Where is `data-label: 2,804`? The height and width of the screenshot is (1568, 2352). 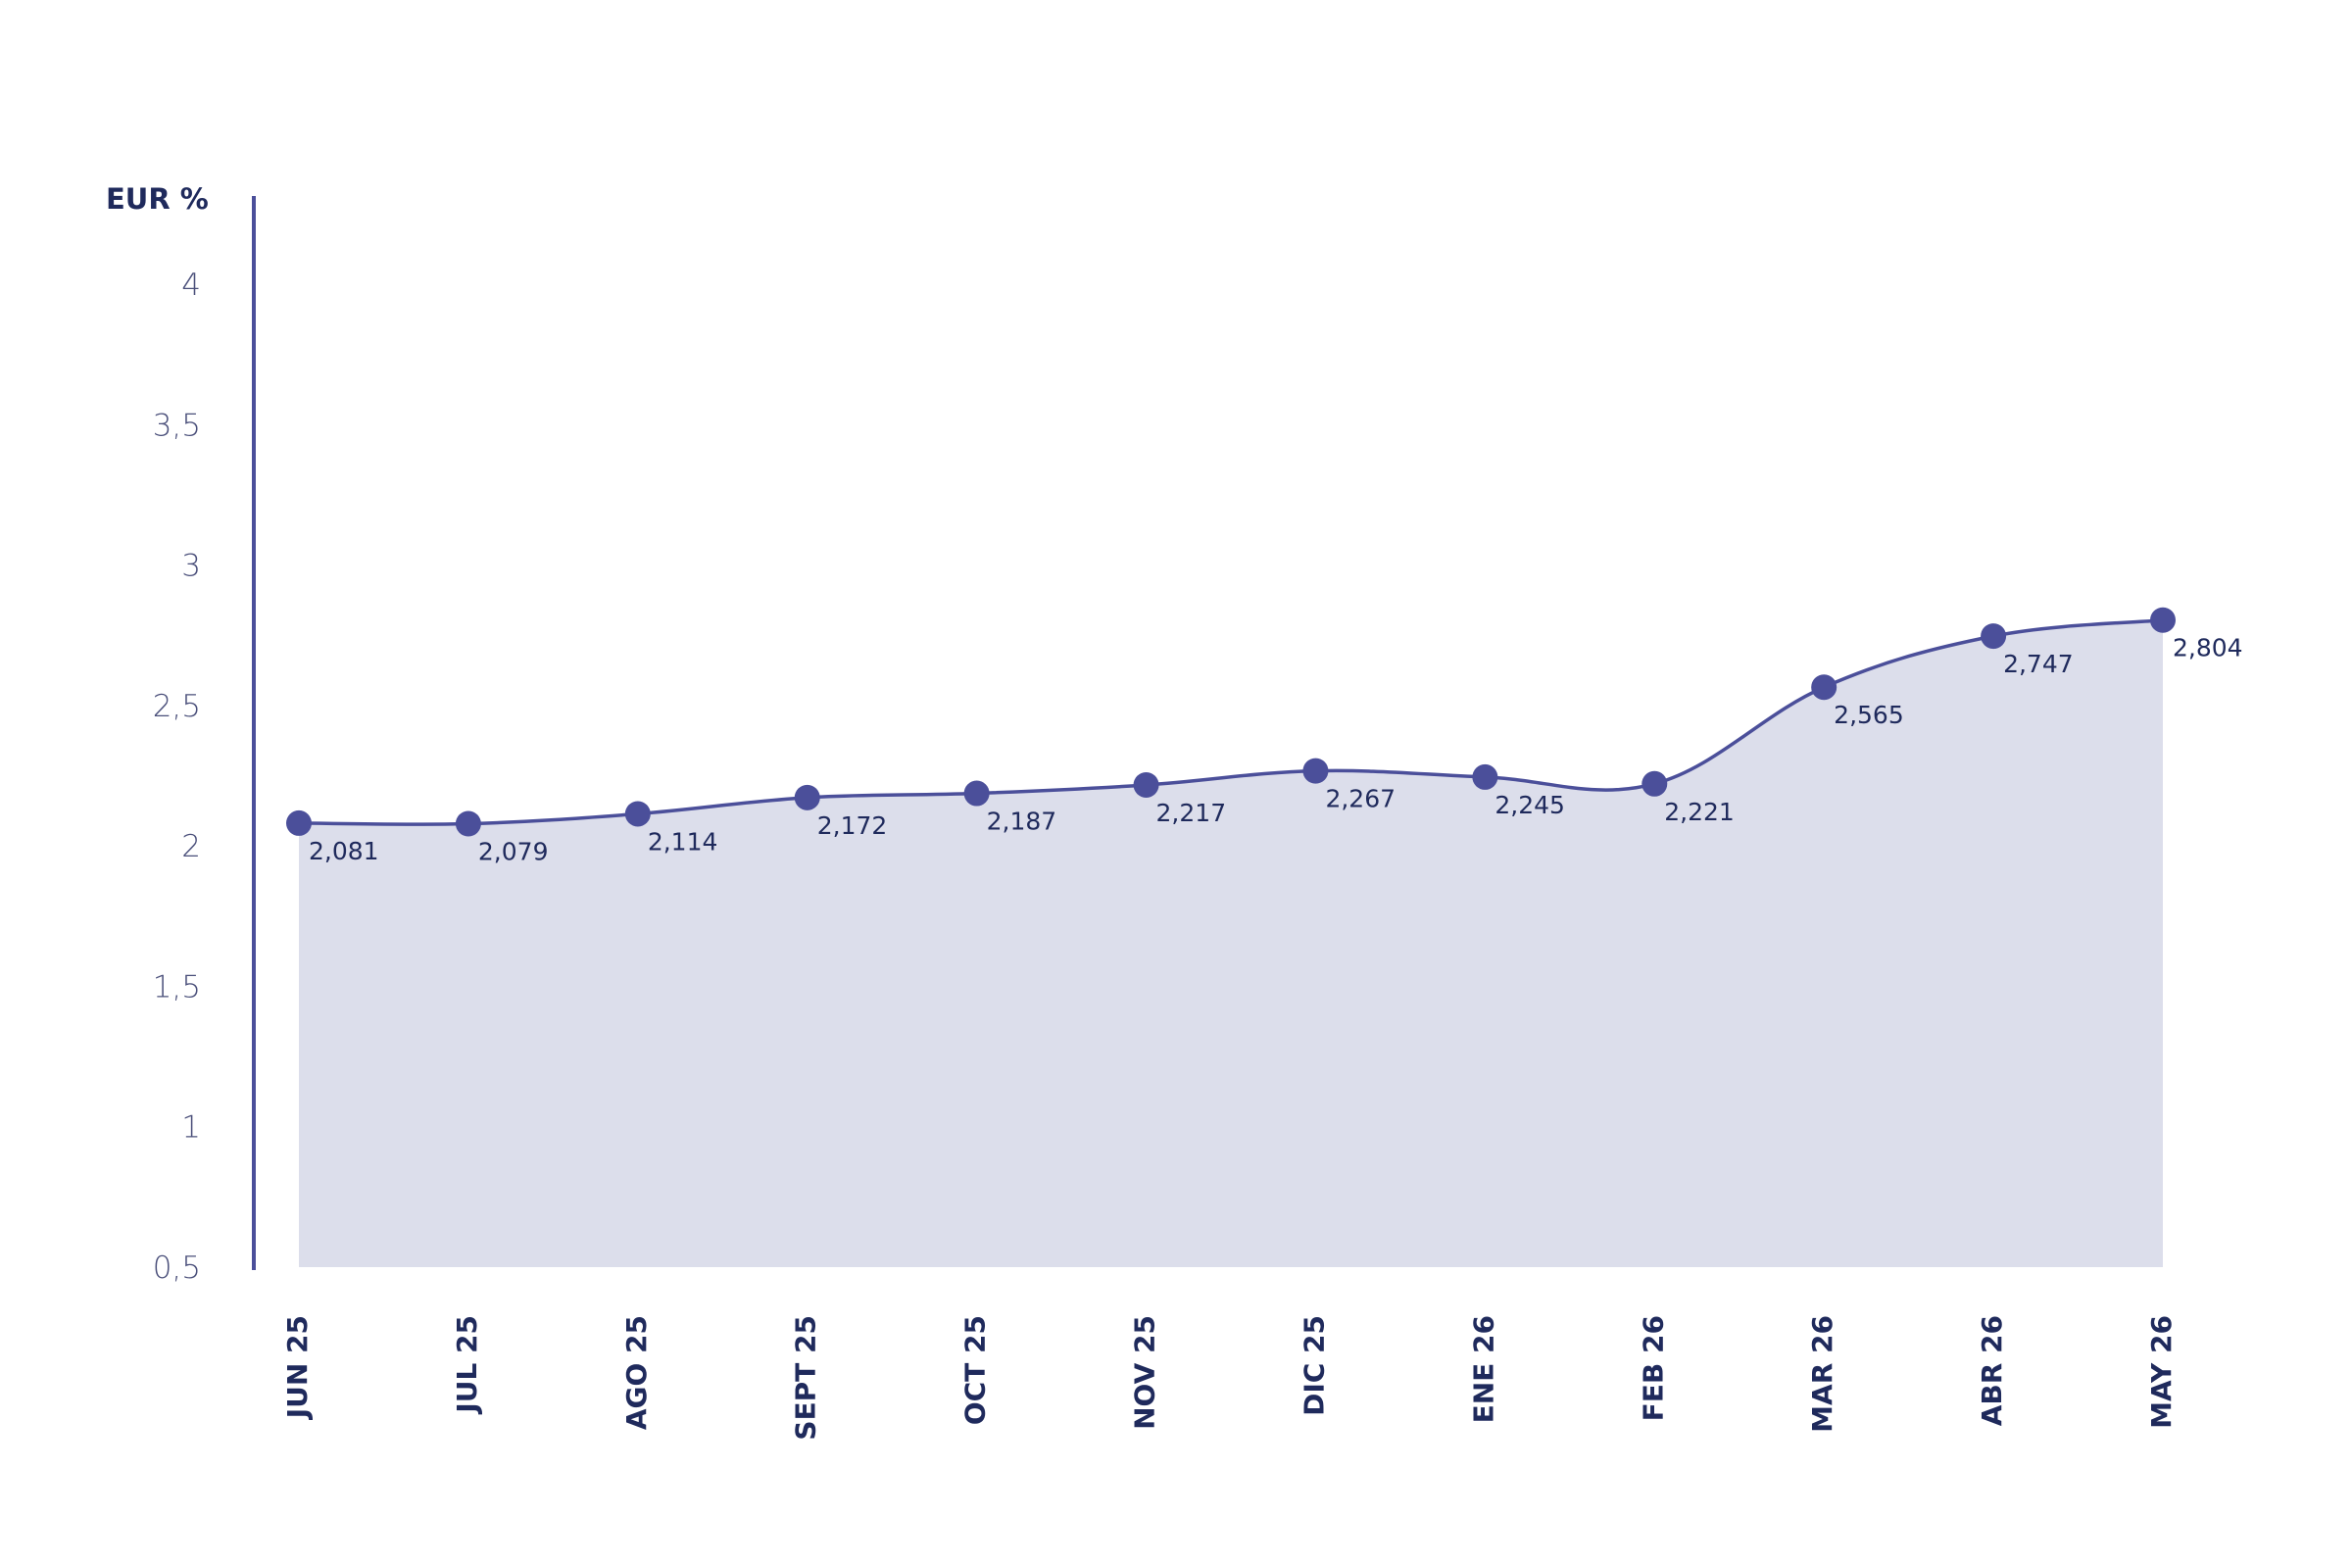
data-label: 2,804 is located at coordinates (2208, 648).